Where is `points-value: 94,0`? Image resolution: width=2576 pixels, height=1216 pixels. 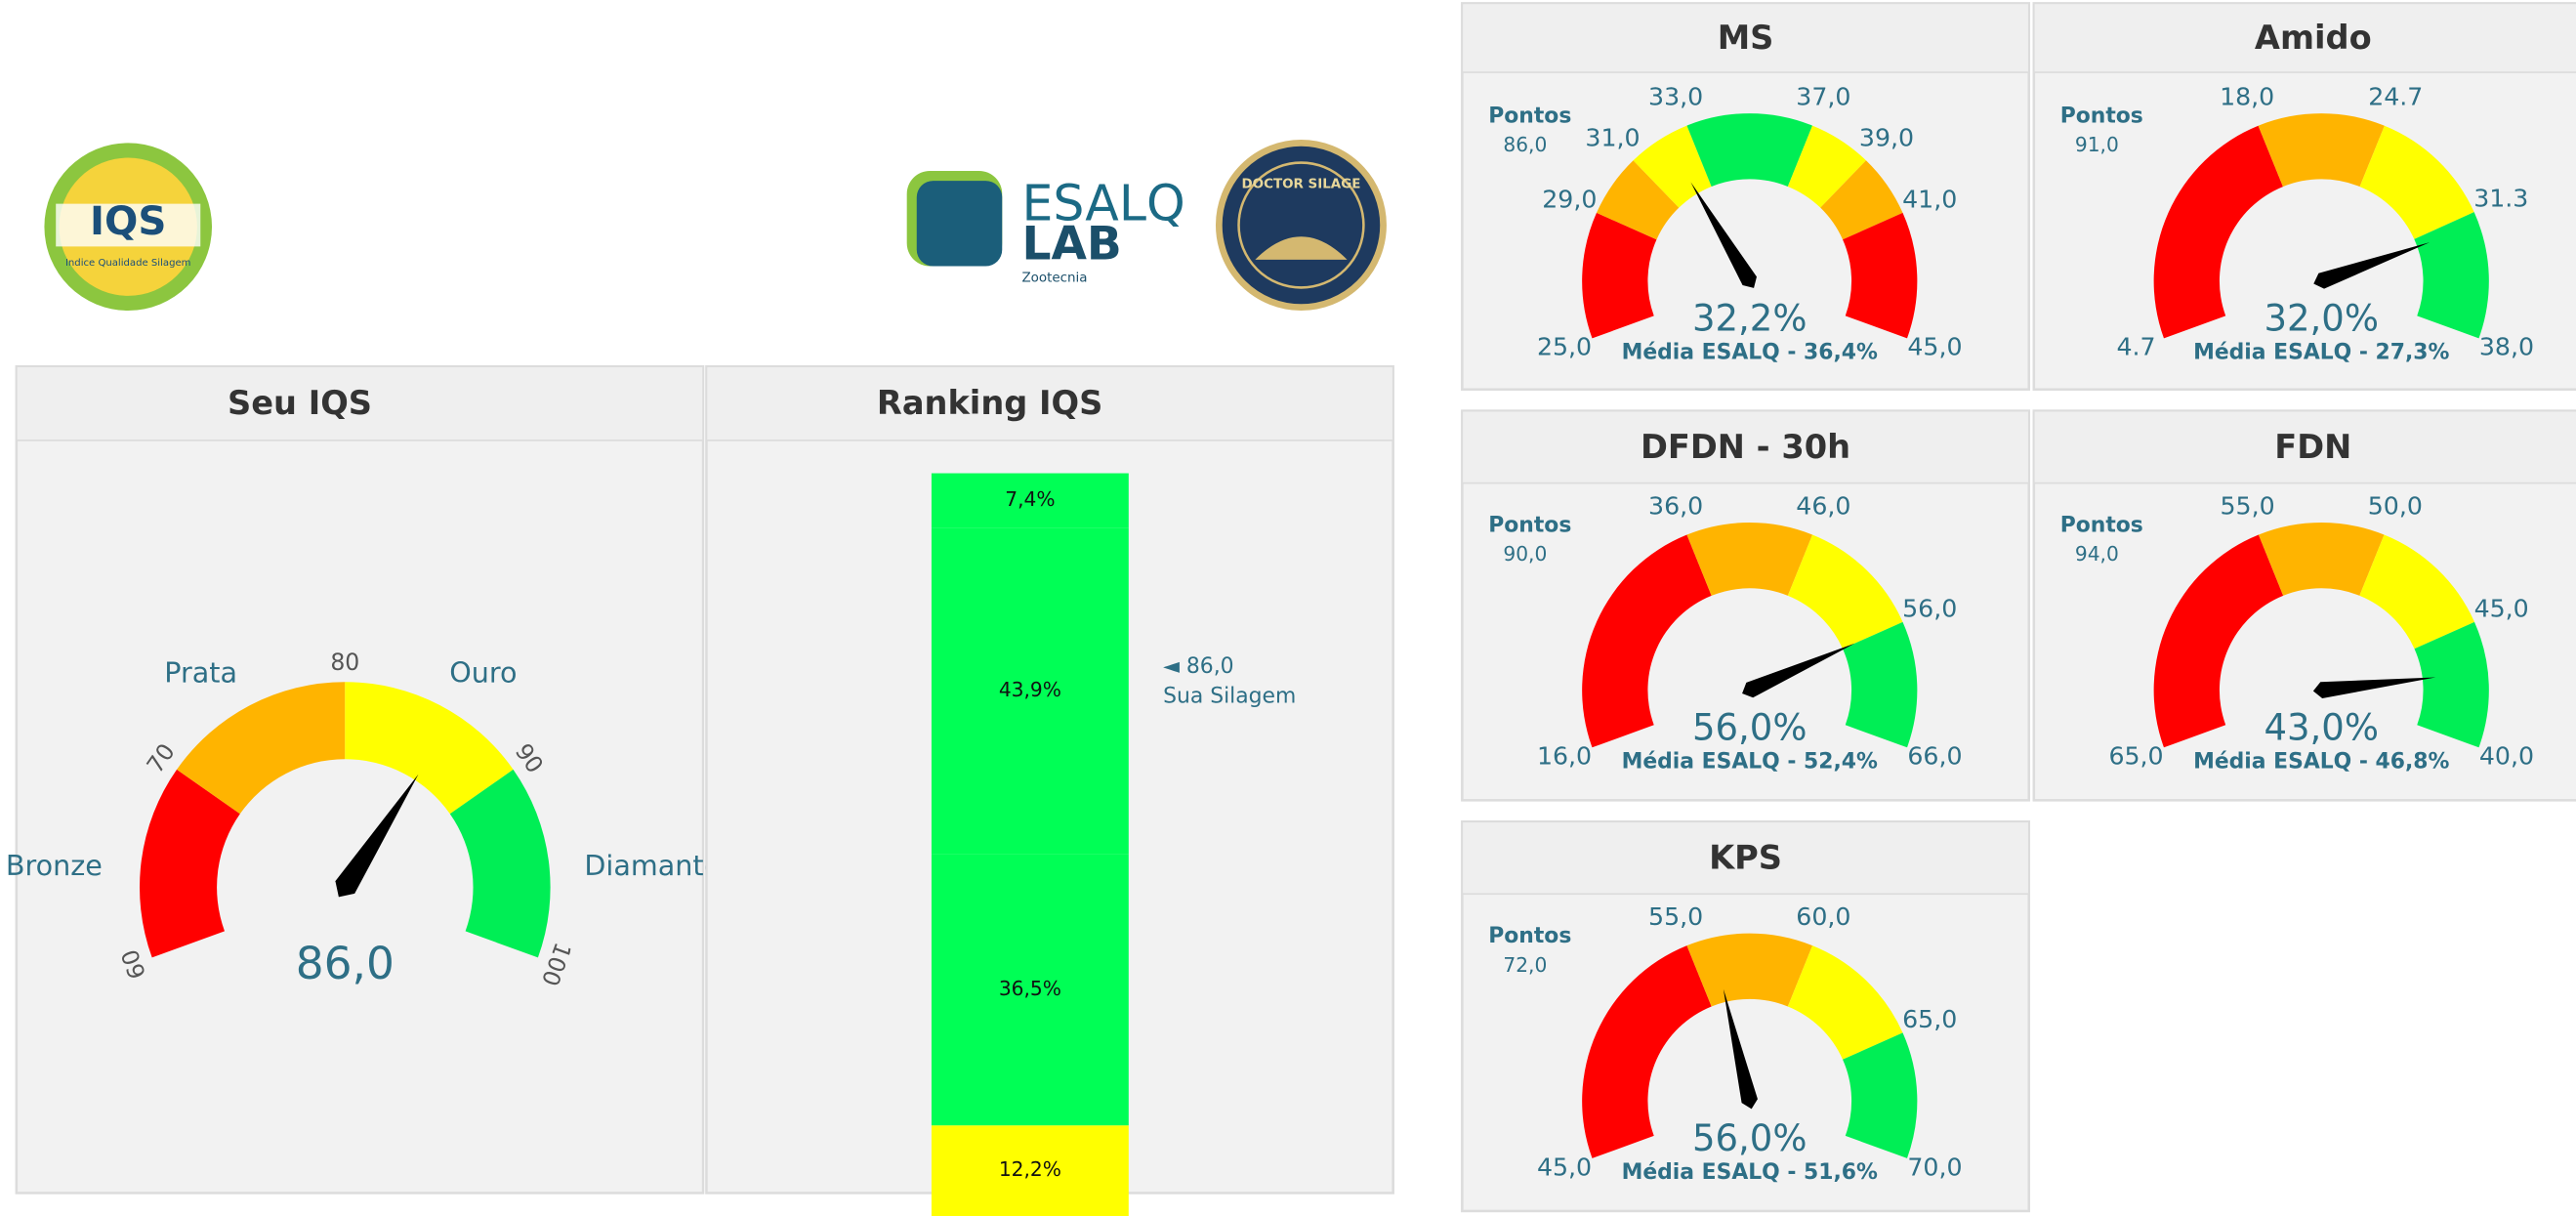
points-value: 94,0 is located at coordinates (2097, 554).